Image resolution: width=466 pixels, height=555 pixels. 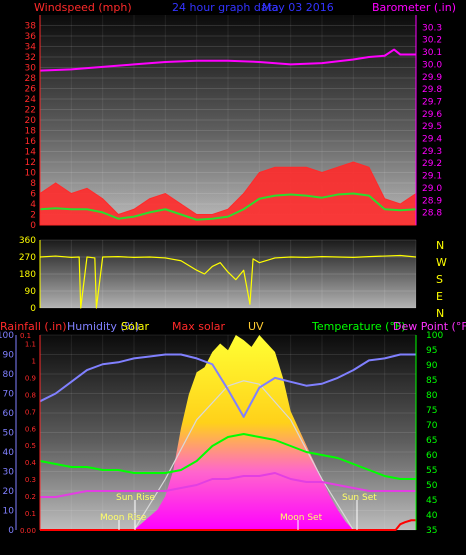 What do you see at coordinates (33, 205) in the screenshot?
I see `windspeed-tick-label: 4` at bounding box center [33, 205].